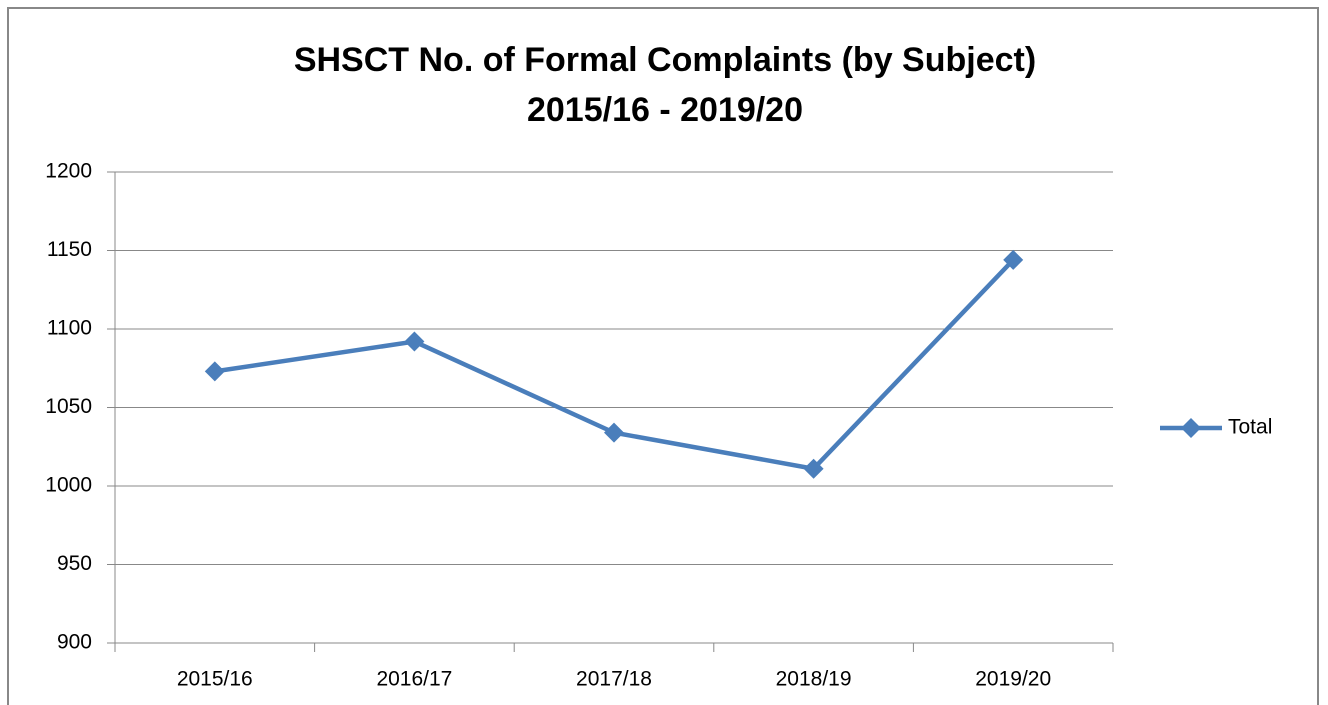 This screenshot has height=705, width=1328. Describe the element at coordinates (69, 328) in the screenshot. I see `y-tick-label: 1100` at that location.